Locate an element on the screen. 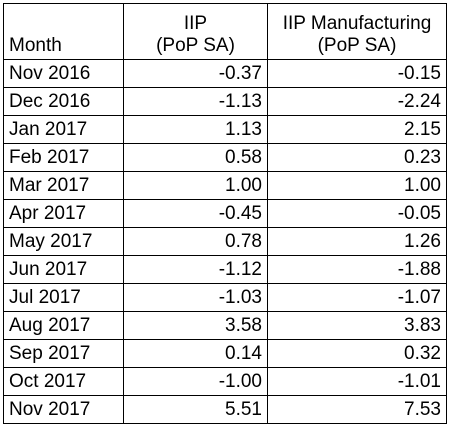 The height and width of the screenshot is (424, 449). iip-cell: 0.78 is located at coordinates (195, 241).